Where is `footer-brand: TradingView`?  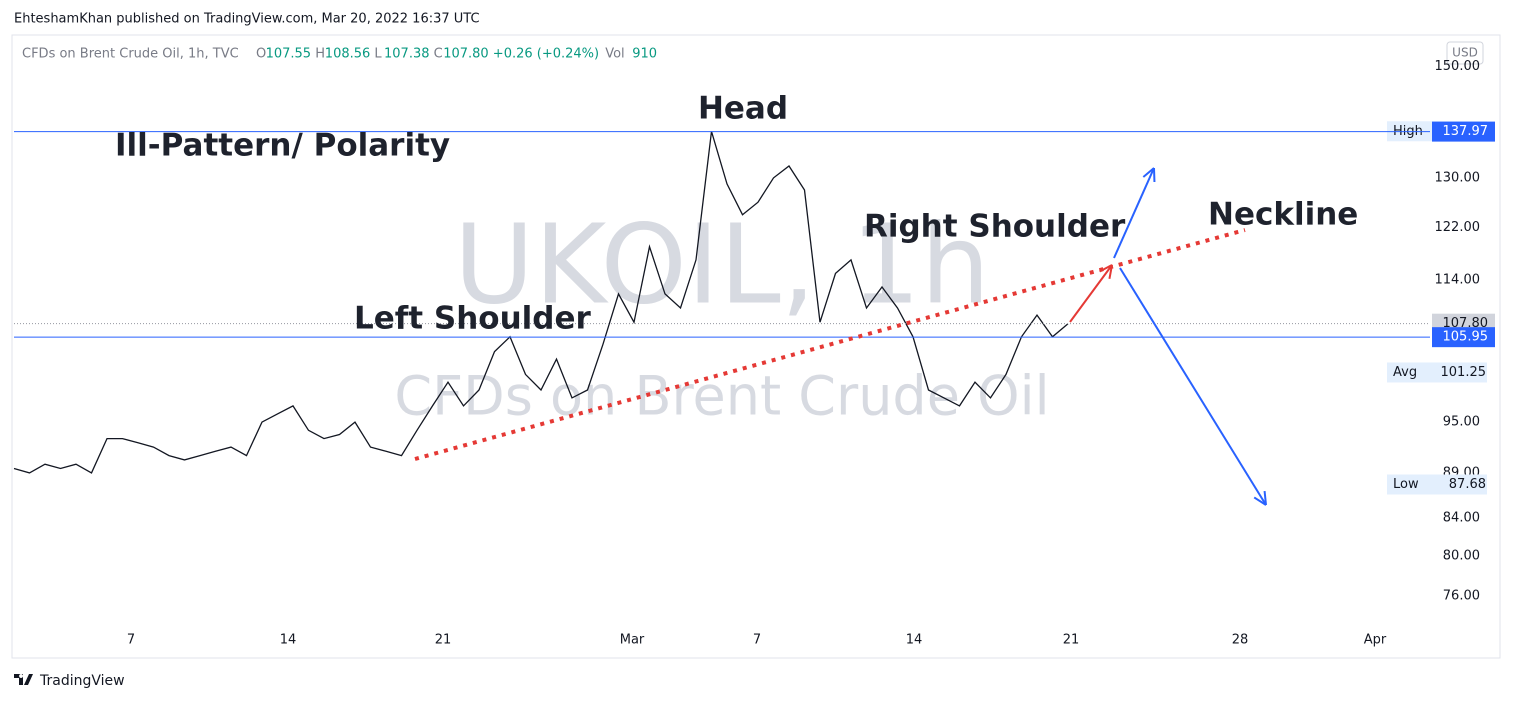
footer-brand: TradingView is located at coordinates (82, 681).